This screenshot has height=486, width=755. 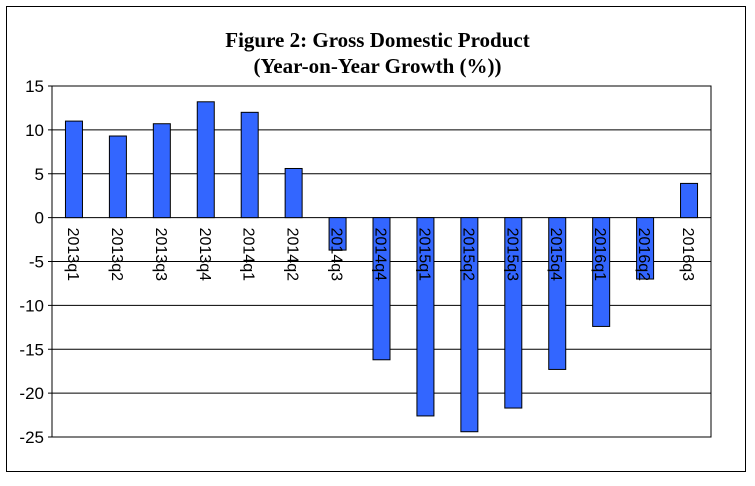 I want to click on chart-title-line2: (Year-on-Year Growth (%)), so click(x=377, y=66).